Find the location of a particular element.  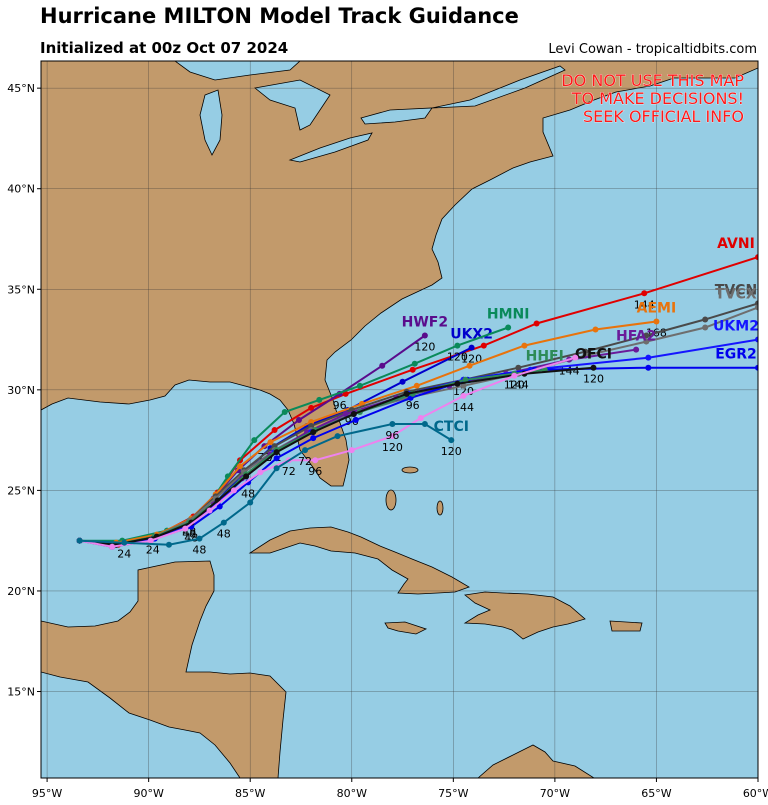

y-tick-label: 20°N is located at coordinates (21, 591).